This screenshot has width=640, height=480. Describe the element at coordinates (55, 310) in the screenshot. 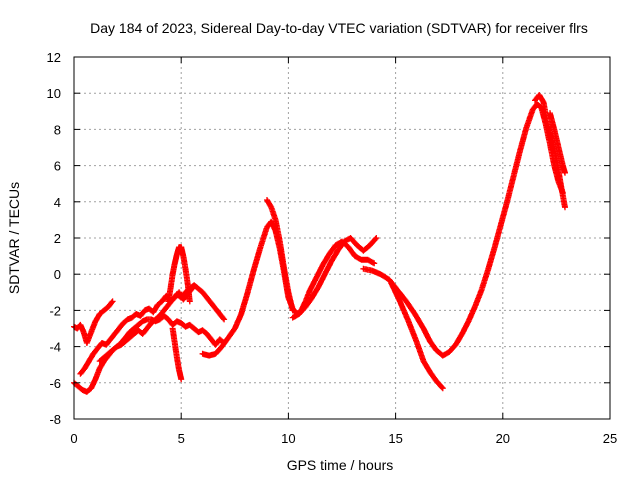

I see `y-tick-label: -2` at that location.